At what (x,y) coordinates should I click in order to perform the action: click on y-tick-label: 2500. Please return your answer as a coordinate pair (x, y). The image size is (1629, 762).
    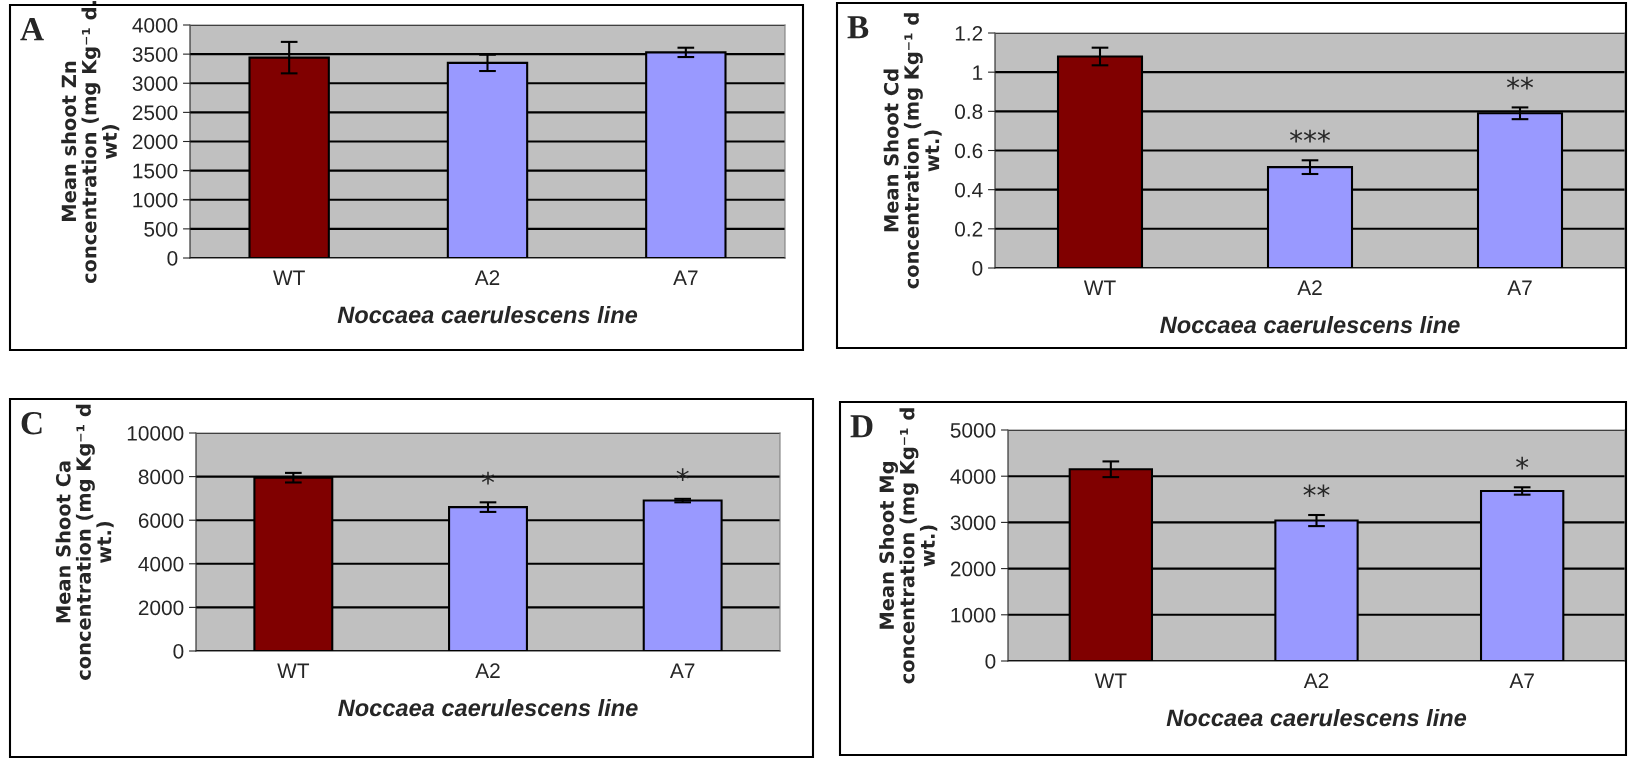
    Looking at the image, I should click on (155, 113).